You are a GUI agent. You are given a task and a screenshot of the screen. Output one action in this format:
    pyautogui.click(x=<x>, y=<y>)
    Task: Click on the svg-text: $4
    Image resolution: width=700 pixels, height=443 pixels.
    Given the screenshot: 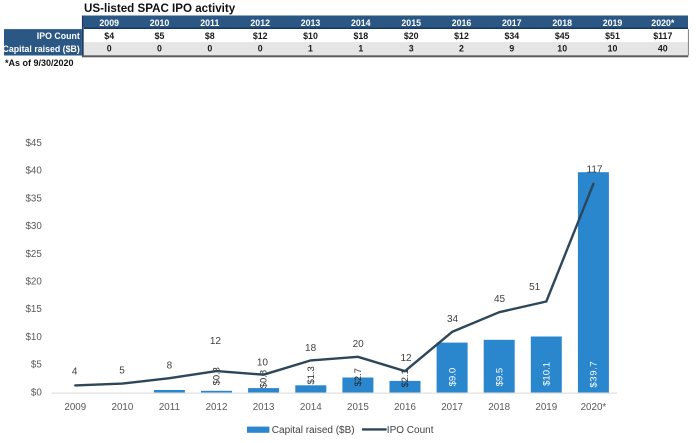 What is the action you would take?
    pyautogui.click(x=109, y=36)
    